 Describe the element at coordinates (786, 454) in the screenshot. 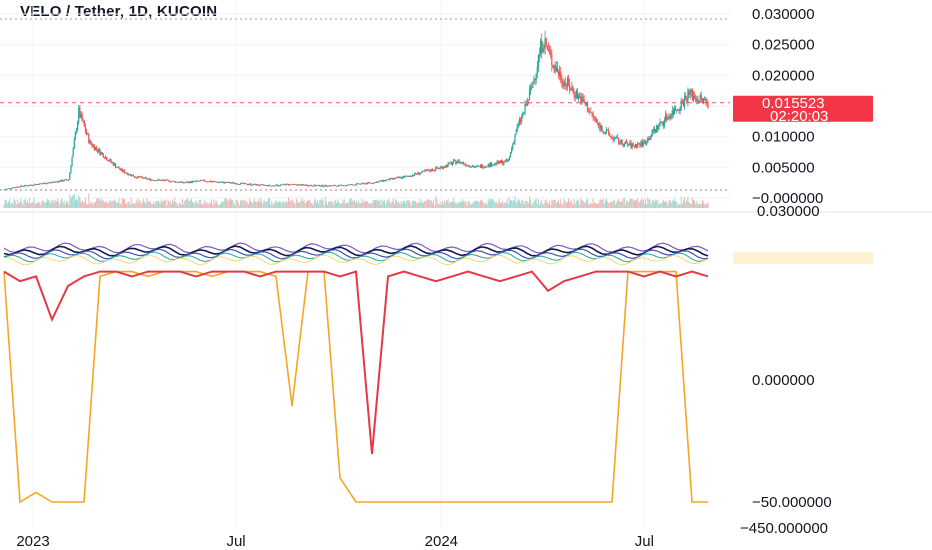

I see `indicator-scale: 0.000000 −50.000000 −450.000000` at that location.